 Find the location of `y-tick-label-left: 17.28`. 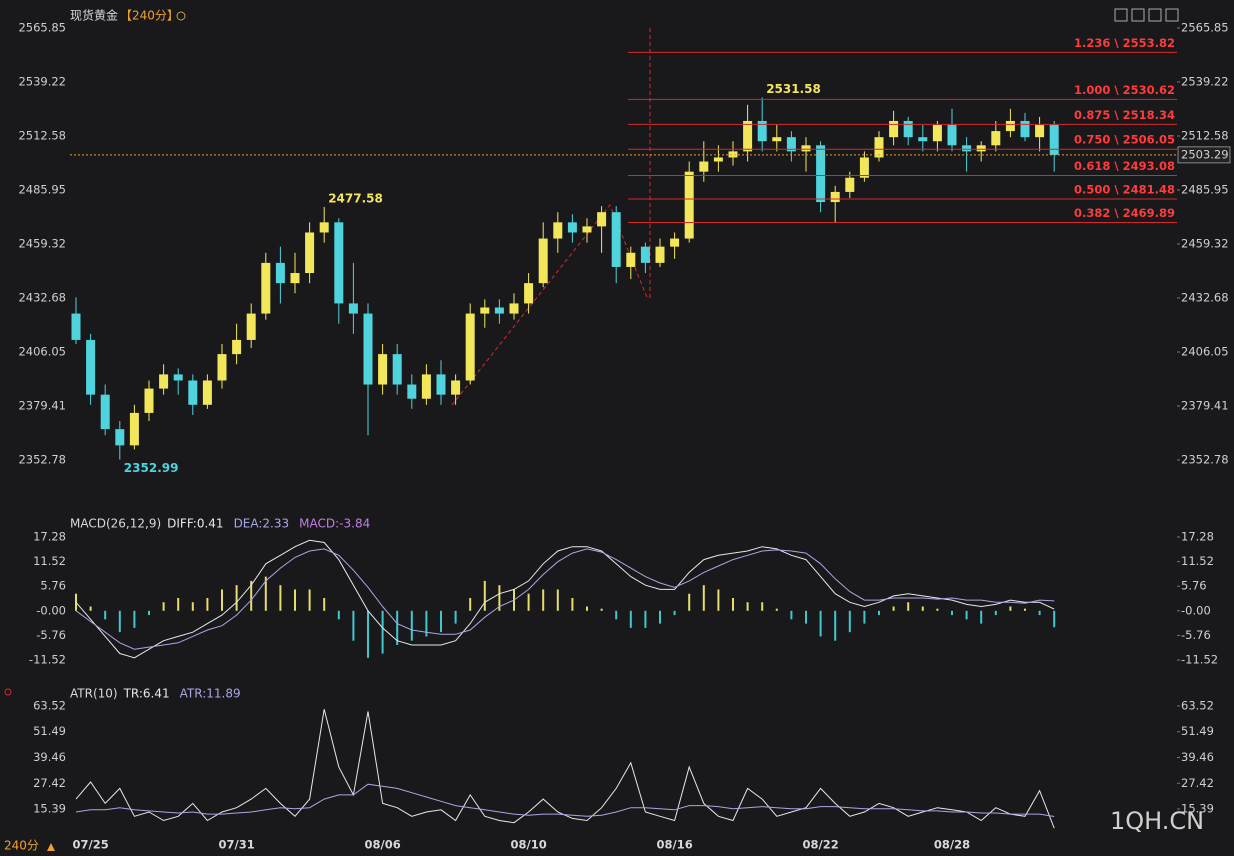

y-tick-label-left: 17.28 is located at coordinates (49, 537).